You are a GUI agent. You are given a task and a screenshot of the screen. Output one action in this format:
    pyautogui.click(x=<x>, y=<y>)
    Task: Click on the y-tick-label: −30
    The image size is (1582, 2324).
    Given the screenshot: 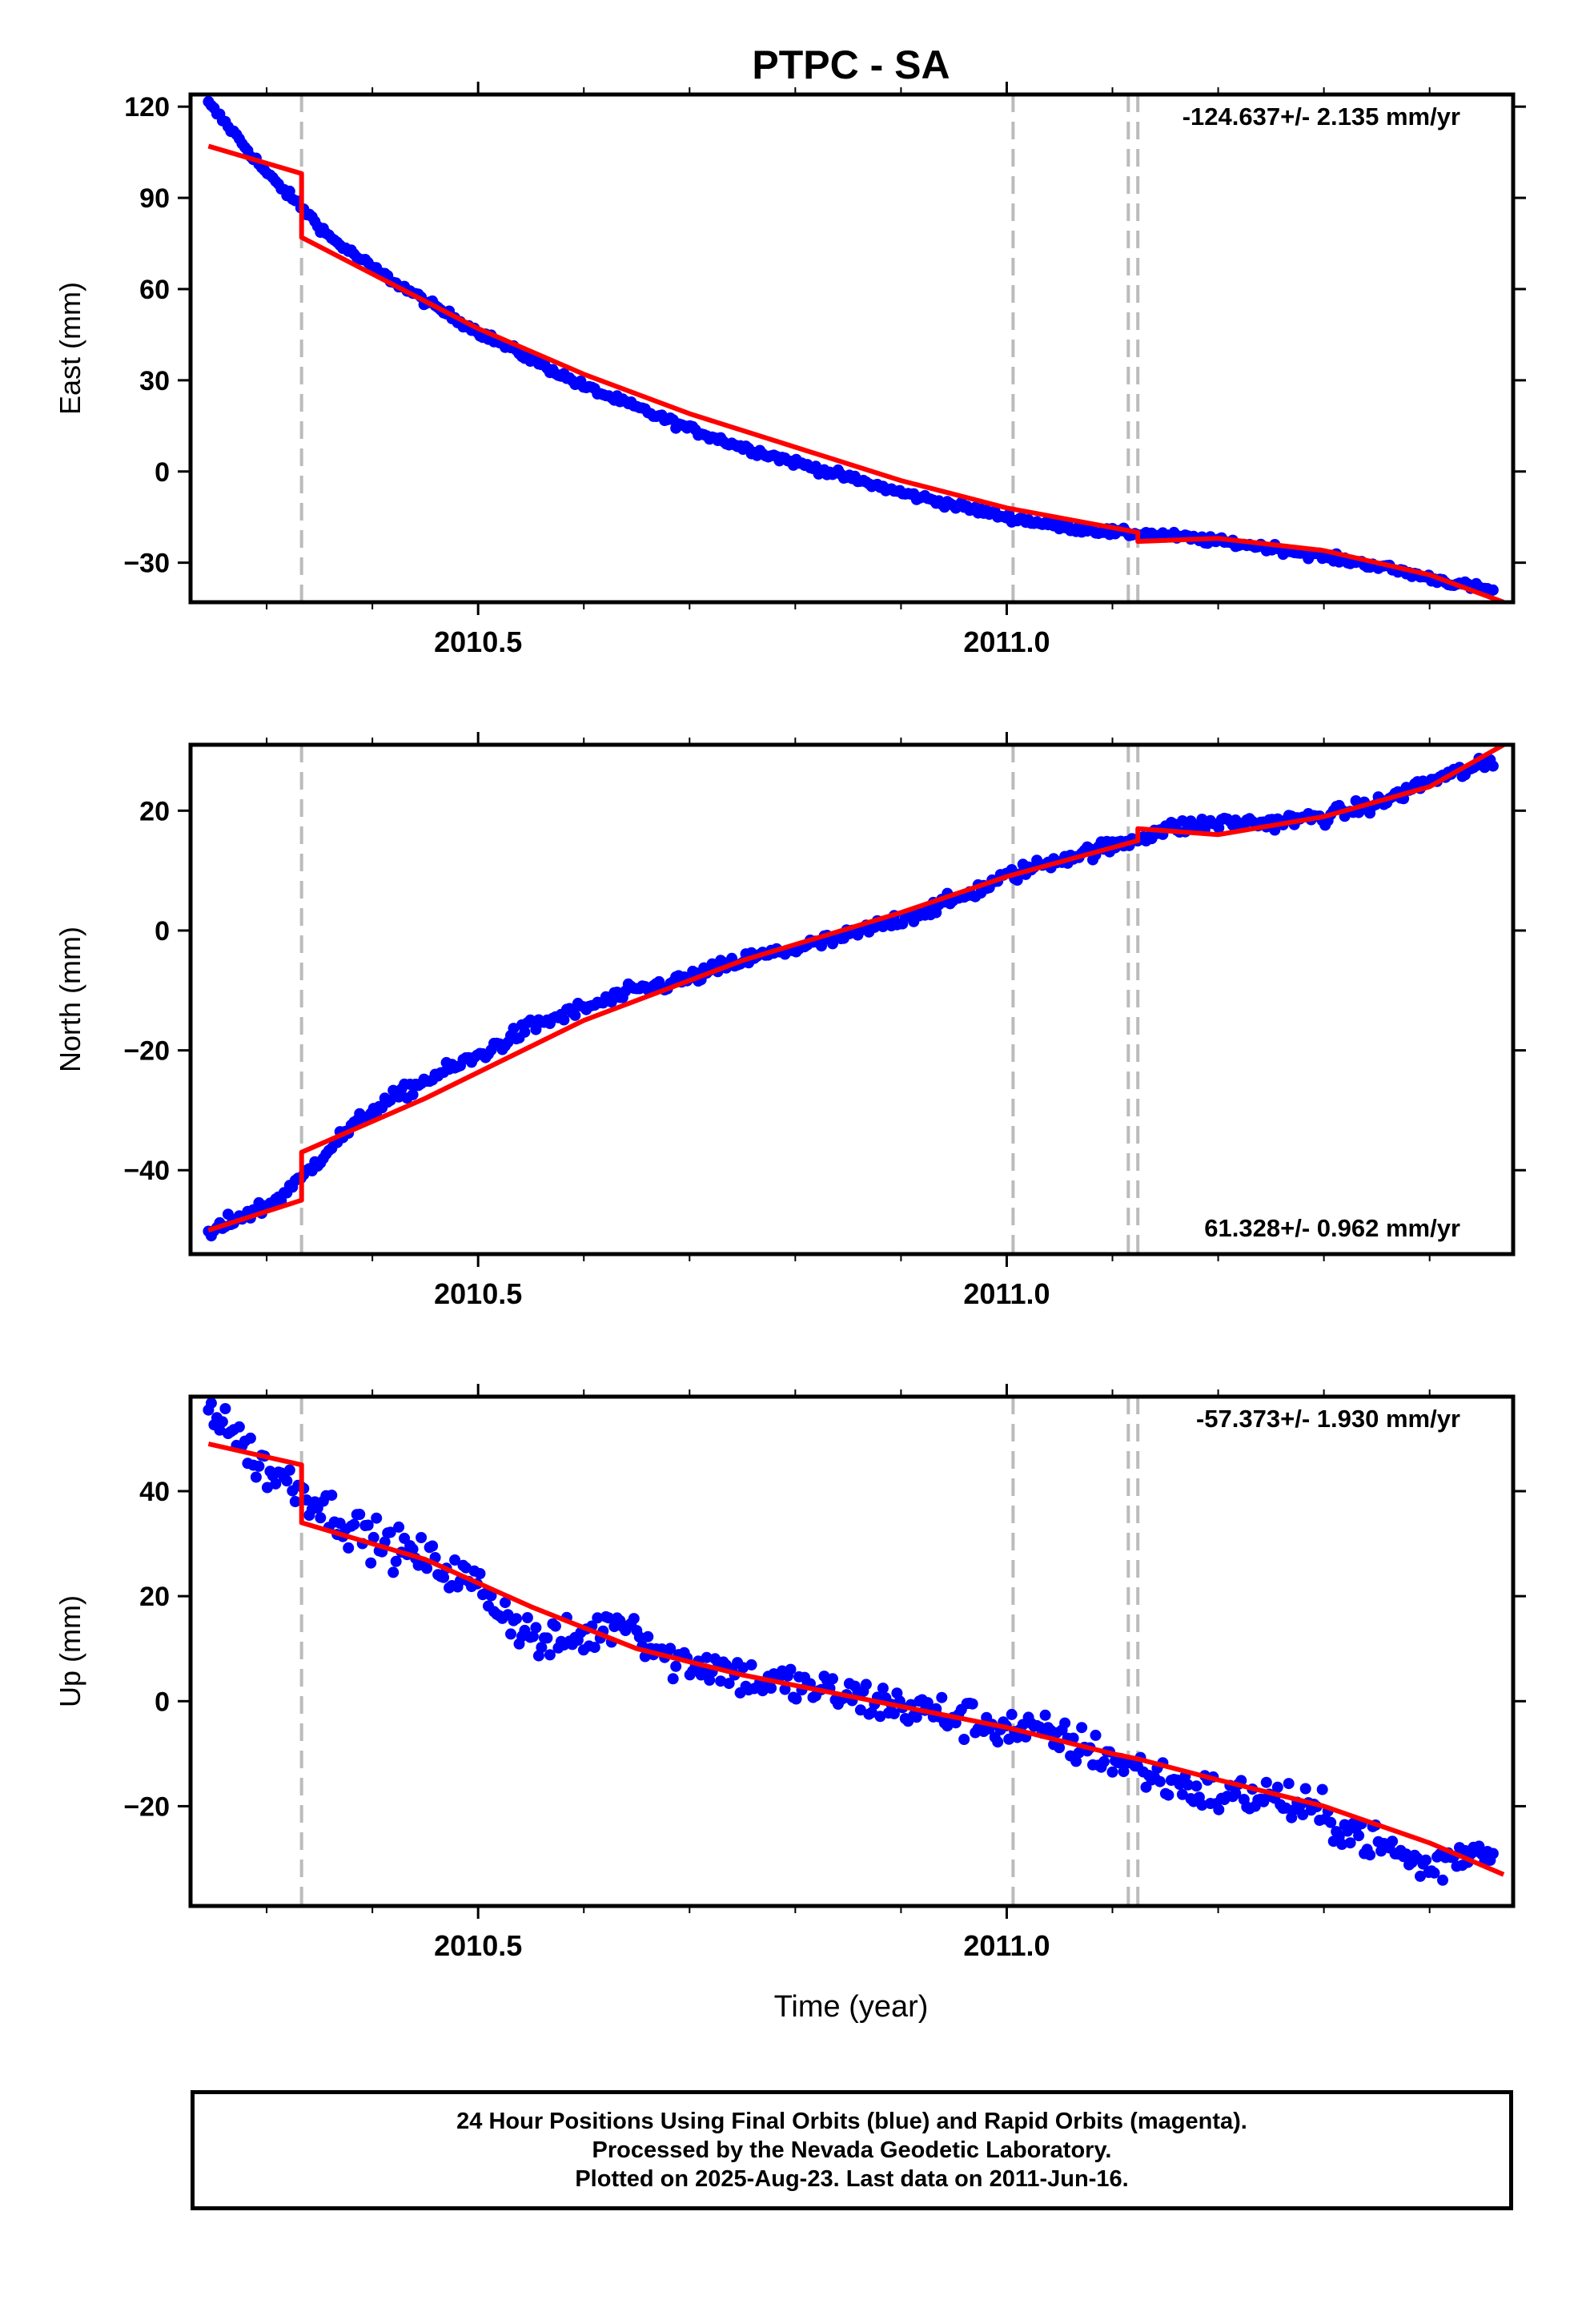 What is the action you would take?
    pyautogui.click(x=146, y=564)
    